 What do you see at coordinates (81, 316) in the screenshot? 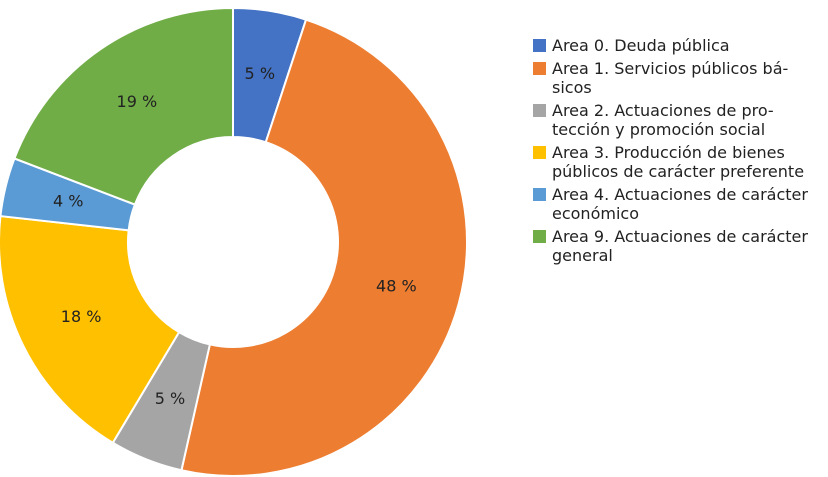
I see `data-label: 18 %` at bounding box center [81, 316].